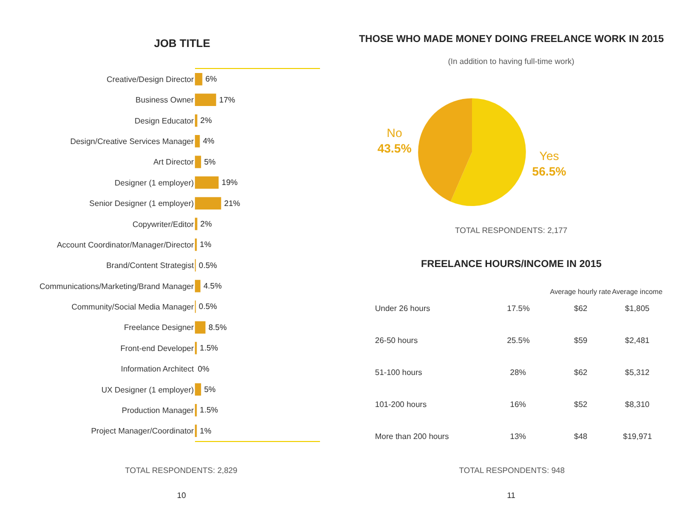 The width and height of the screenshot is (680, 510). Describe the element at coordinates (518, 308) in the screenshot. I see `data-label: 17.5%` at that location.